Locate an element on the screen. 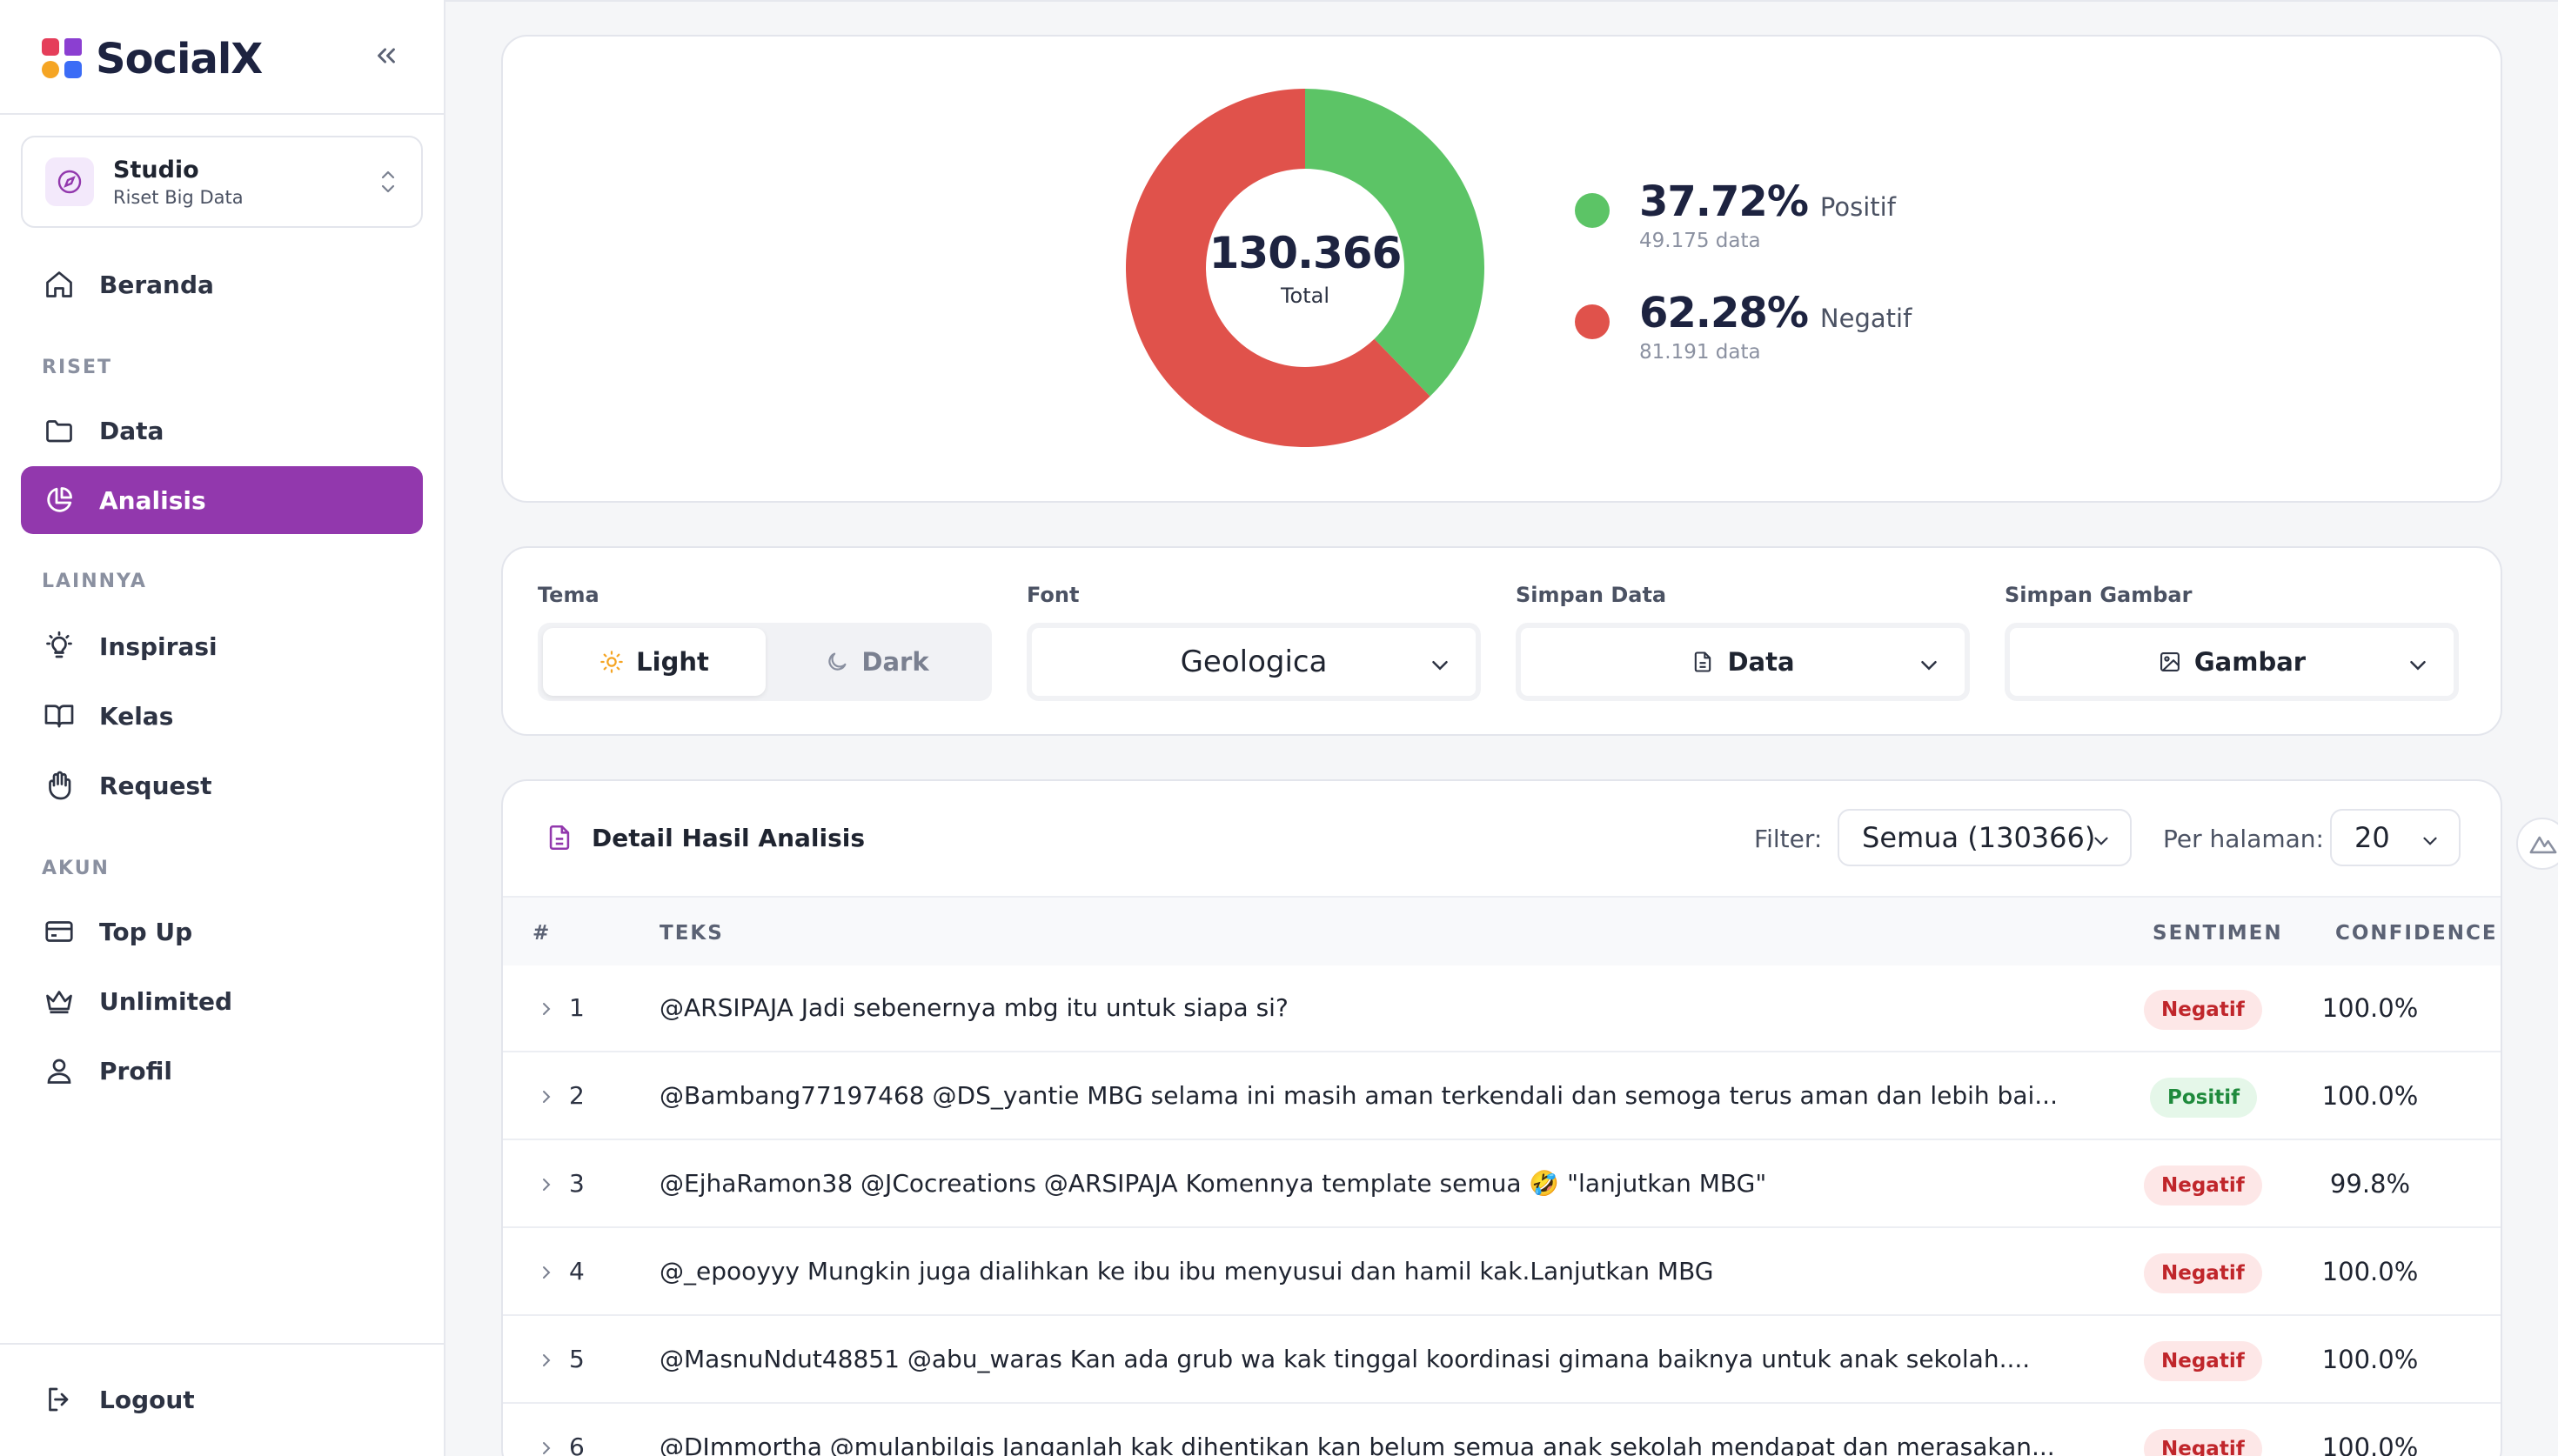 The image size is (2558, 1456). sentiment-donut-chart is located at coordinates (1305, 268).